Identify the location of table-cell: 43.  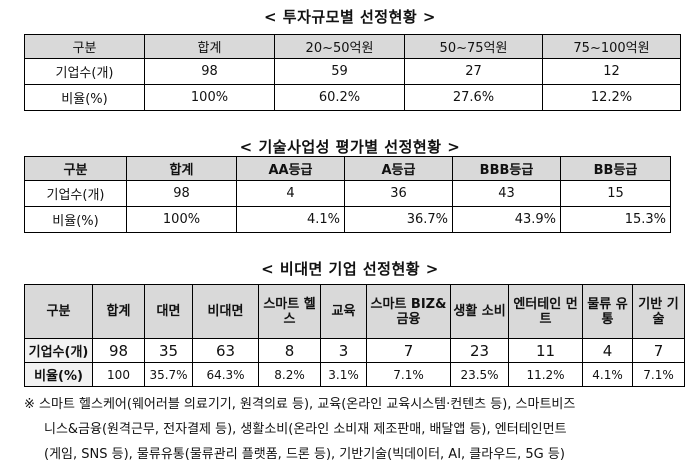
(506, 193).